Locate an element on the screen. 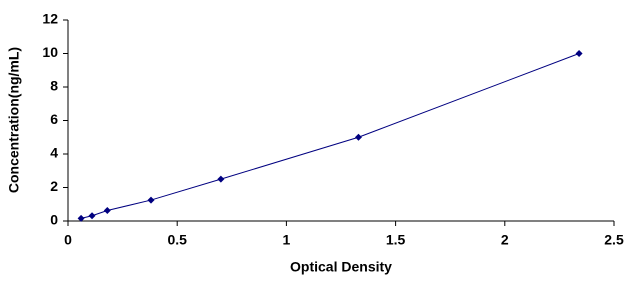 This screenshot has width=633, height=285. x-tick-label: 1.5 is located at coordinates (396, 240).